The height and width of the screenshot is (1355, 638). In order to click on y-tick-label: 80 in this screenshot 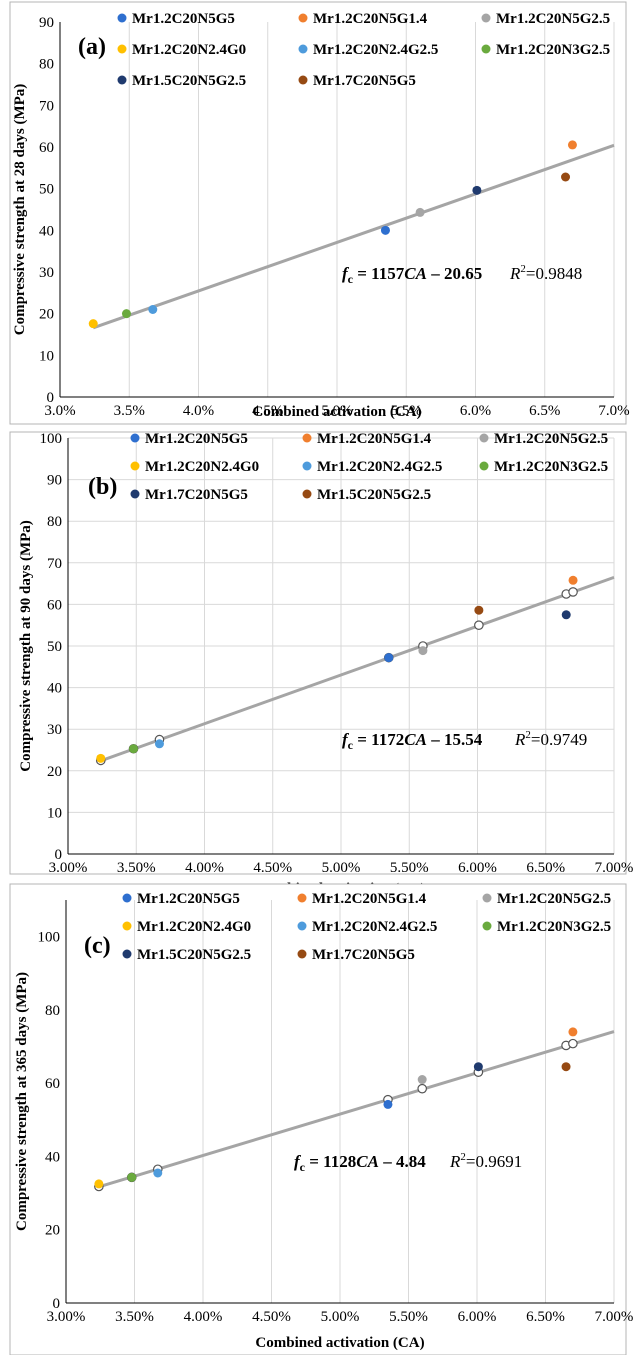, I will do `click(54, 522)`.